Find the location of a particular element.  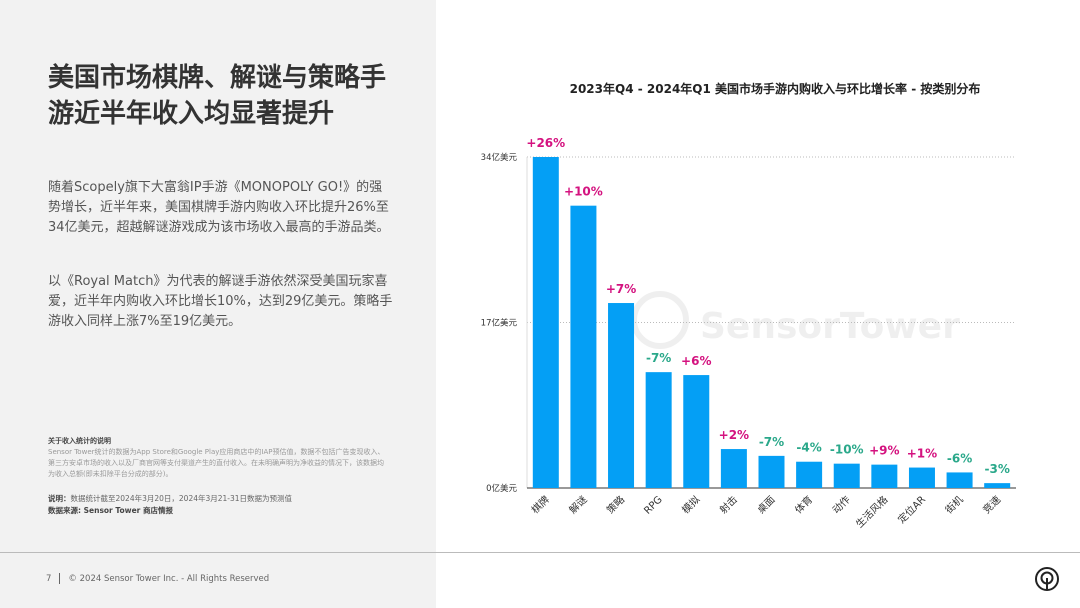

bar-棋牌 is located at coordinates (545, 322).